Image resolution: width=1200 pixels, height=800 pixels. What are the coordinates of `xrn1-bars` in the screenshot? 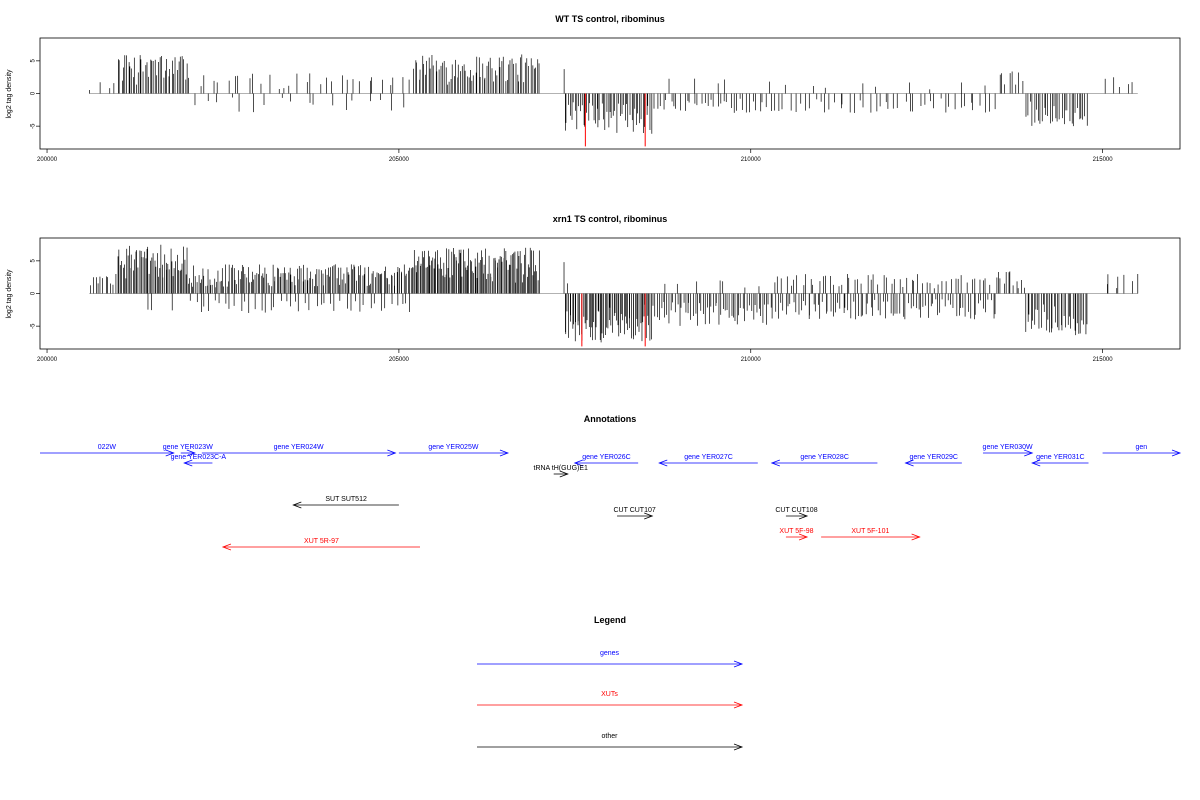 It's located at (614, 295).